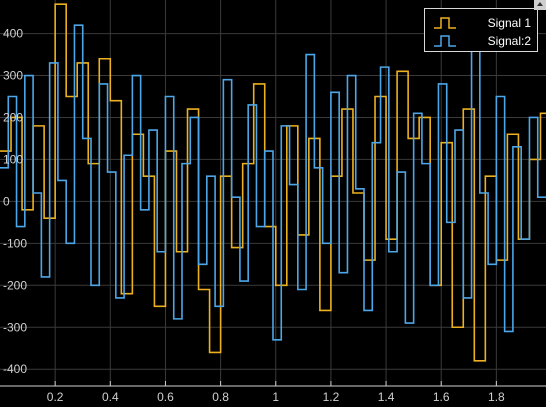  I want to click on x-tick-label: 0.8, so click(220, 397).